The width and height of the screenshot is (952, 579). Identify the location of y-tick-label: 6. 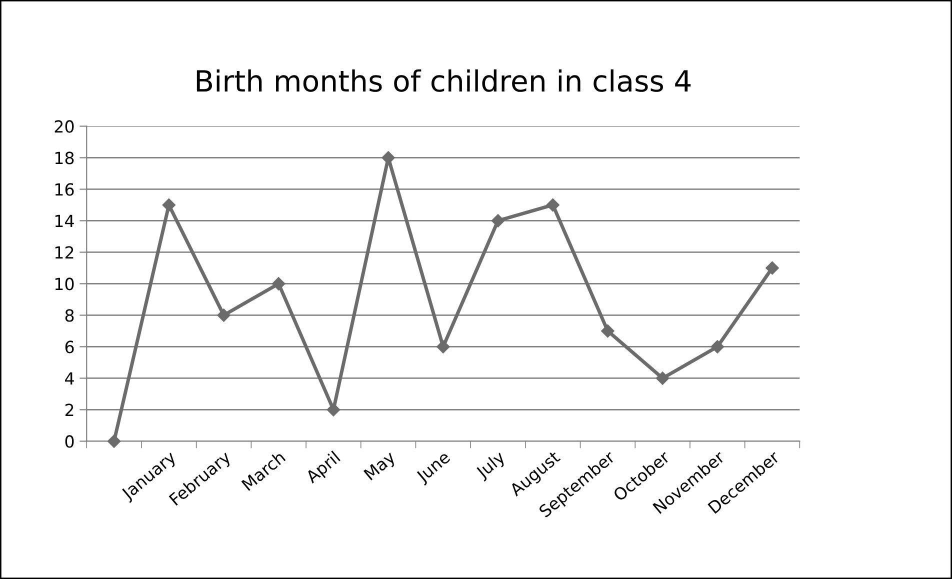
(69, 347).